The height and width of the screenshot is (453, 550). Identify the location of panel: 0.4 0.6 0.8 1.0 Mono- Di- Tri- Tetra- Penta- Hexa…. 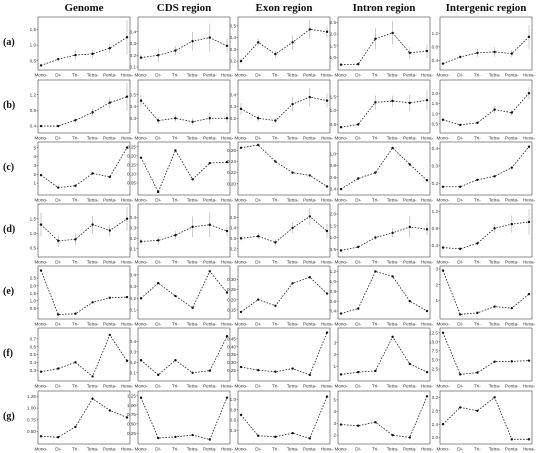
(382, 172).